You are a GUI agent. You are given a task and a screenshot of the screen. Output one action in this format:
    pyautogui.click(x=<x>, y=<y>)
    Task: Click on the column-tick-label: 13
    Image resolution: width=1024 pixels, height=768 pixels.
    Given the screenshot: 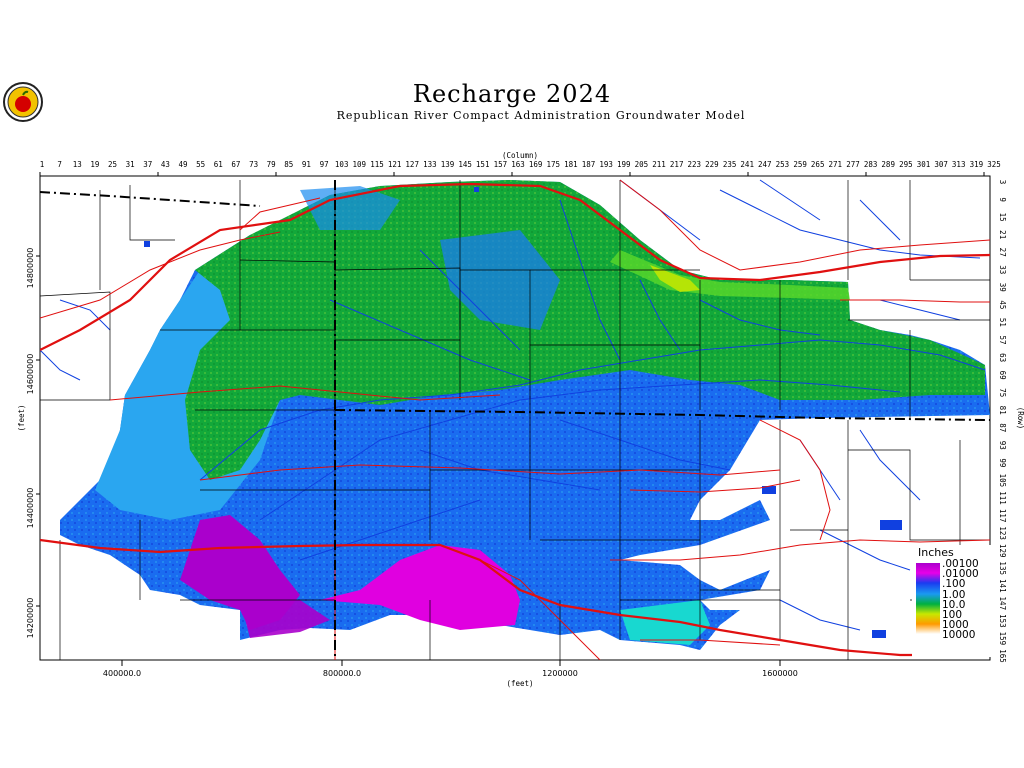 What is the action you would take?
    pyautogui.click(x=77, y=164)
    